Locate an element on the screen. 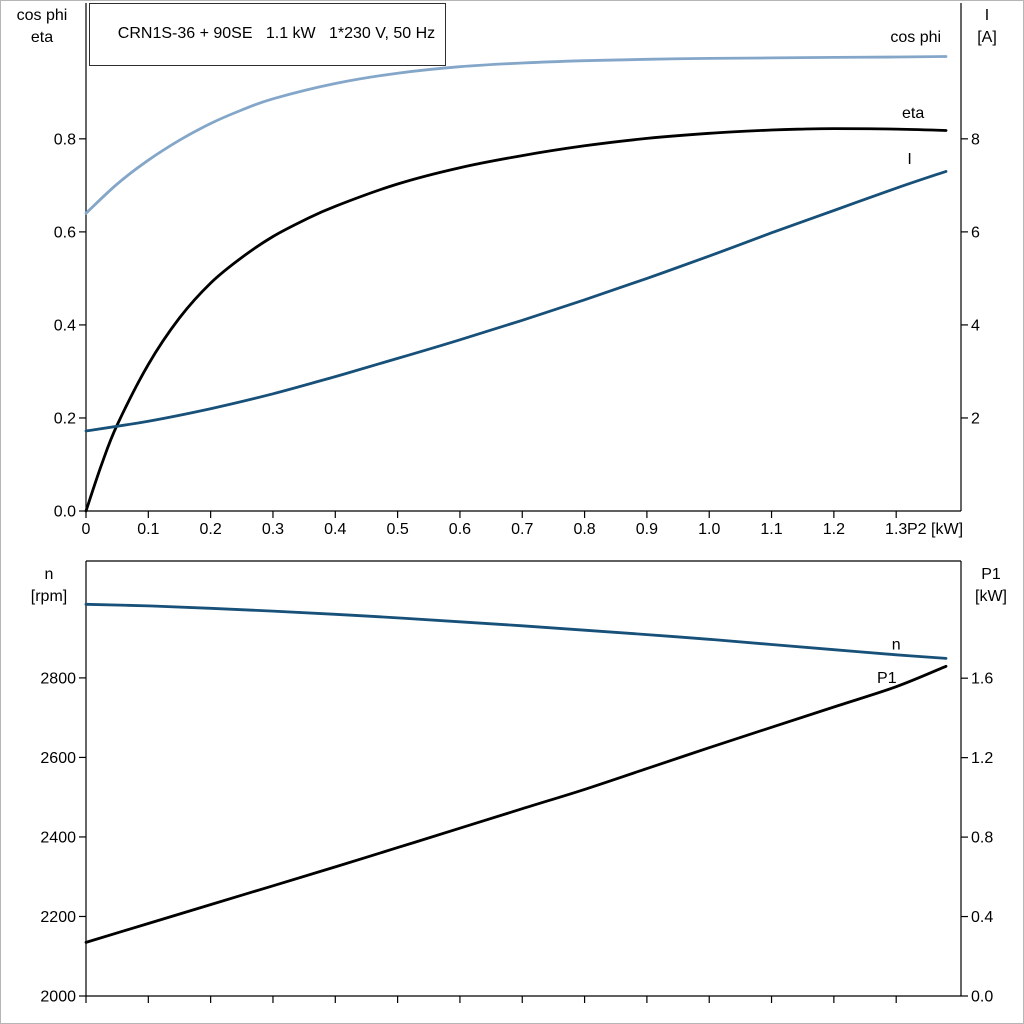  curve-label-eta: eta is located at coordinates (913, 113).